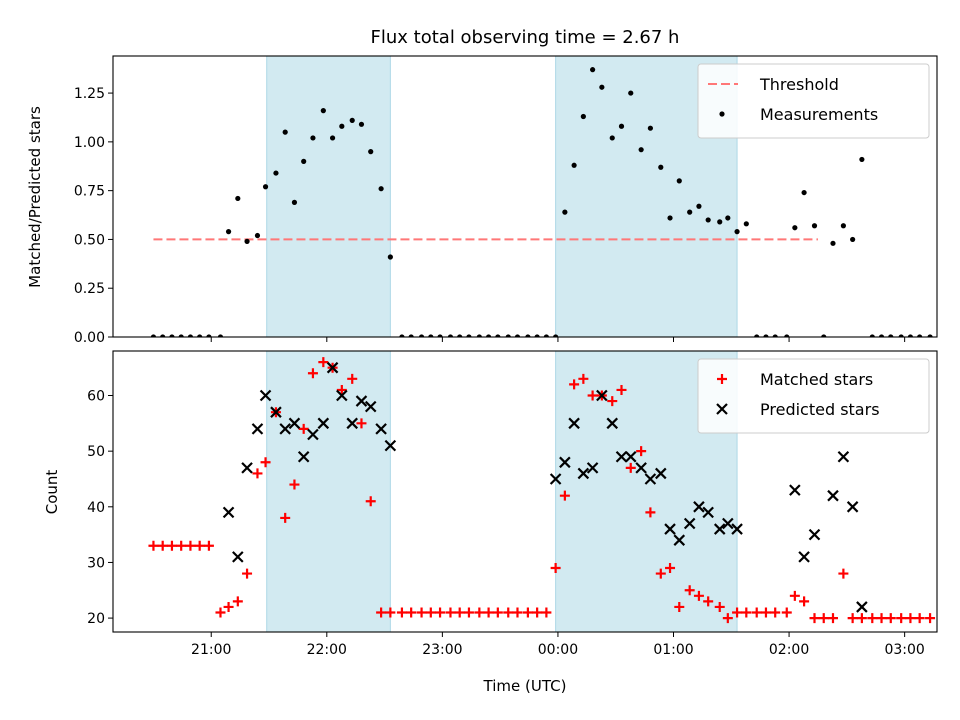 Image resolution: width=960 pixels, height=720 pixels. What do you see at coordinates (722, 409) in the screenshot?
I see `legend-predicted-swatch` at bounding box center [722, 409].